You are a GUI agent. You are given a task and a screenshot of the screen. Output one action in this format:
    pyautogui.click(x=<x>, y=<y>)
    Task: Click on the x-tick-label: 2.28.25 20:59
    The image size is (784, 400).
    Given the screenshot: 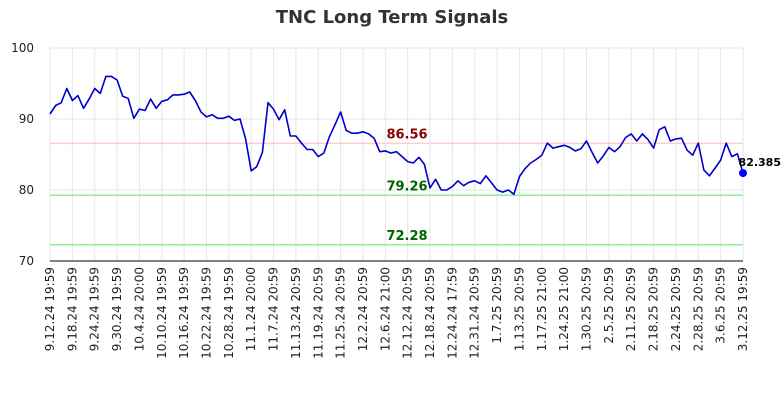 What is the action you would take?
    pyautogui.click(x=698, y=309)
    